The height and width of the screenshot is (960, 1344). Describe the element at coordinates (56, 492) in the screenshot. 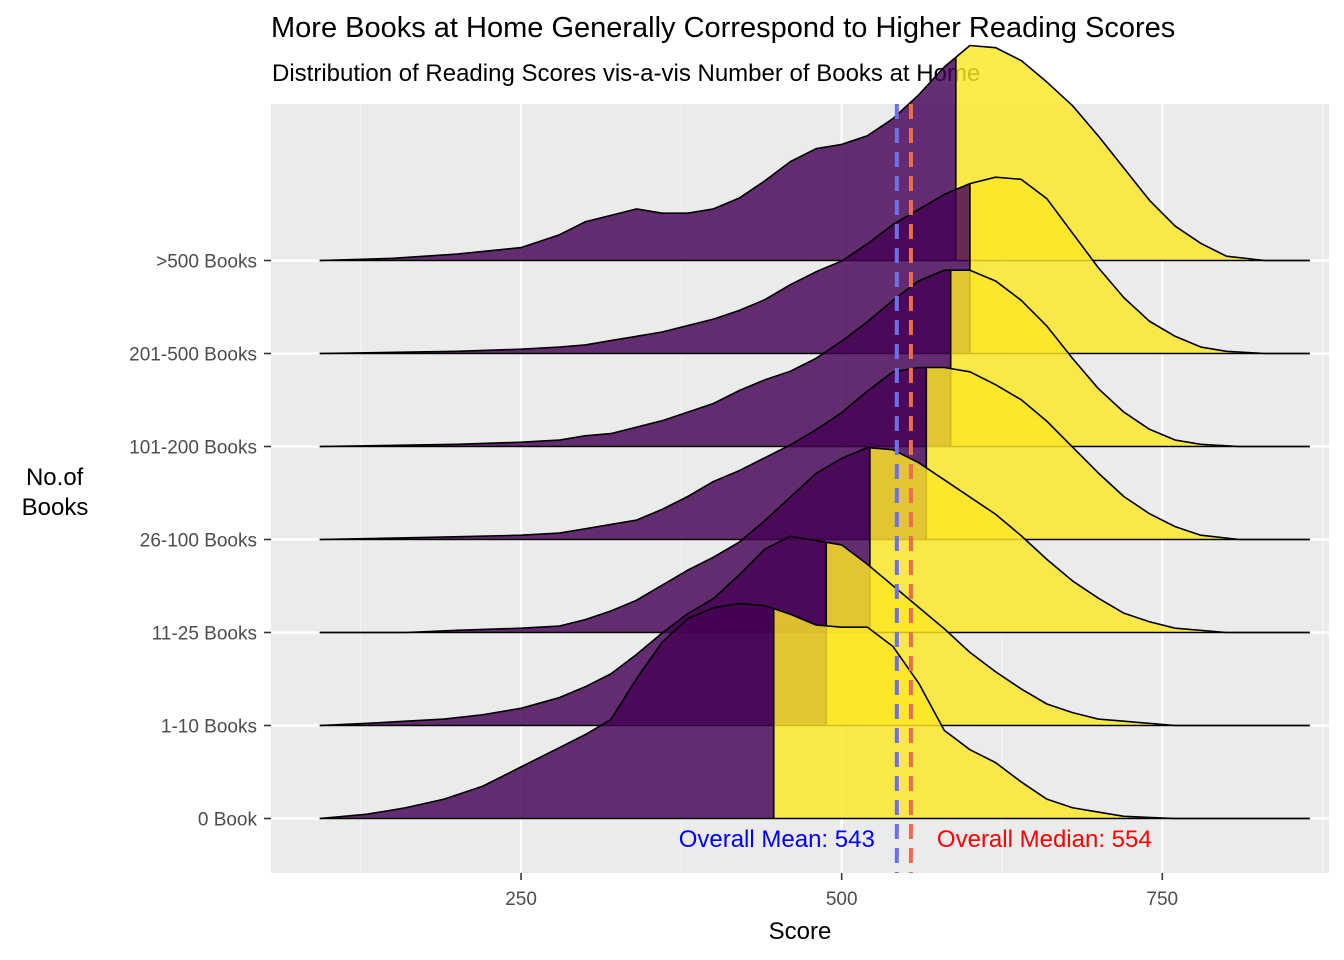

I see `y-axis-title: No.of Books` at that location.